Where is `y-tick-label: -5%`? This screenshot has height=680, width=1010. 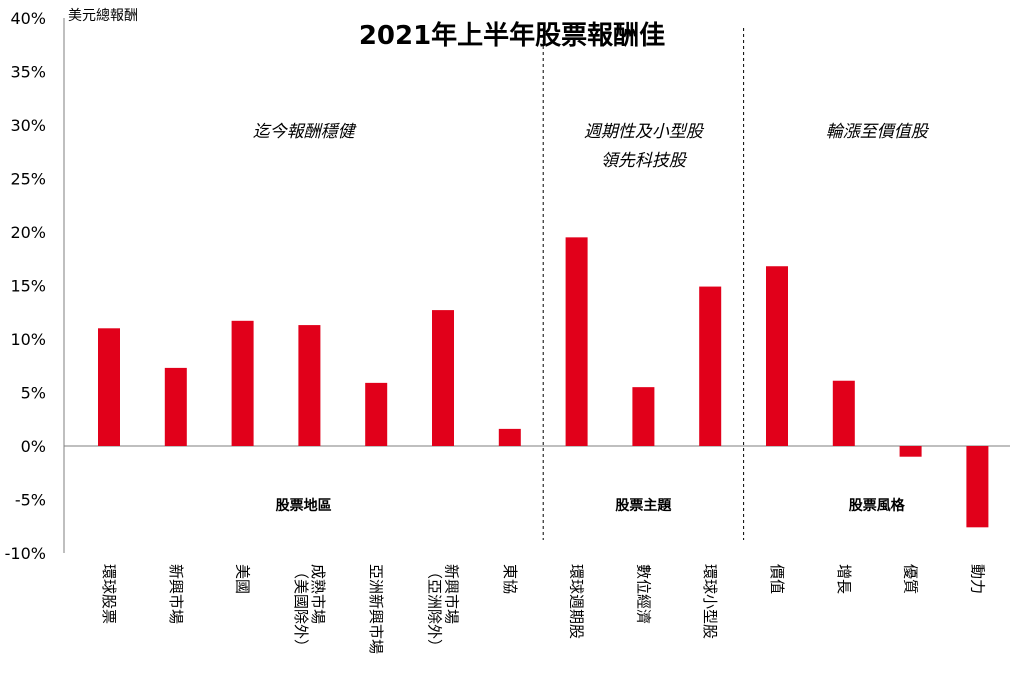
y-tick-label: -5% is located at coordinates (30, 500).